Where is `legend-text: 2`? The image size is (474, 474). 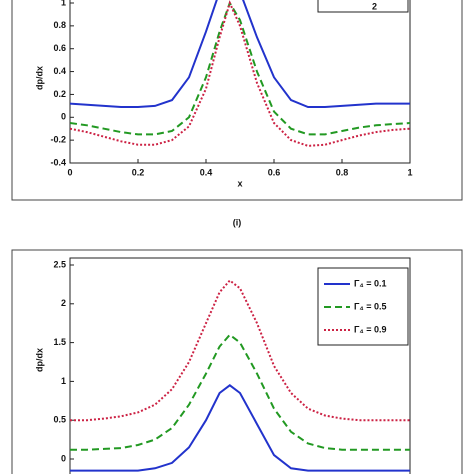 legend-text: 2 is located at coordinates (374, 6).